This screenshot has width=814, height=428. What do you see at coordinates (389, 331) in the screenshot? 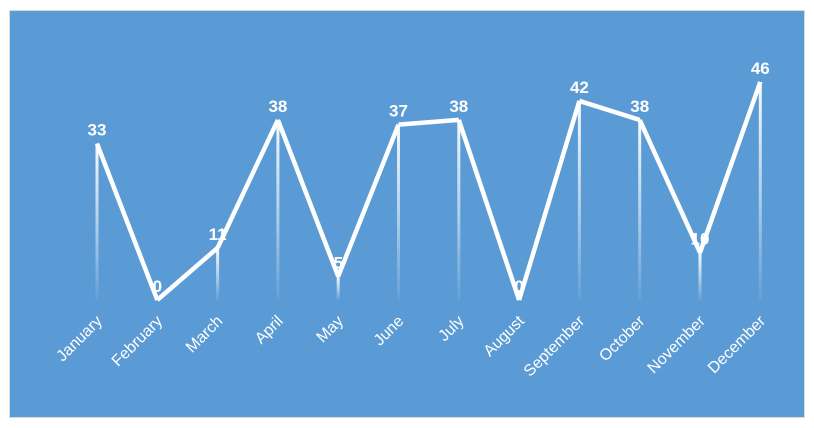
I see `x-tick-label: June` at bounding box center [389, 331].